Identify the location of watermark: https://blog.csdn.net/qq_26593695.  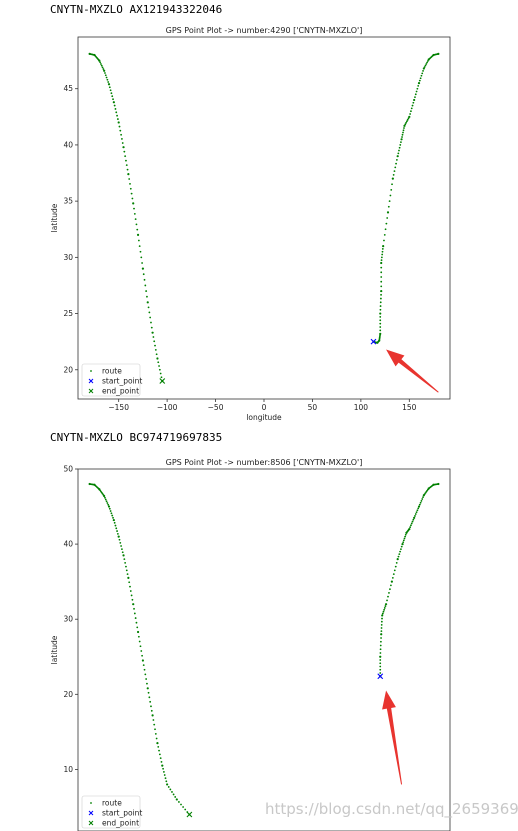
(391, 809).